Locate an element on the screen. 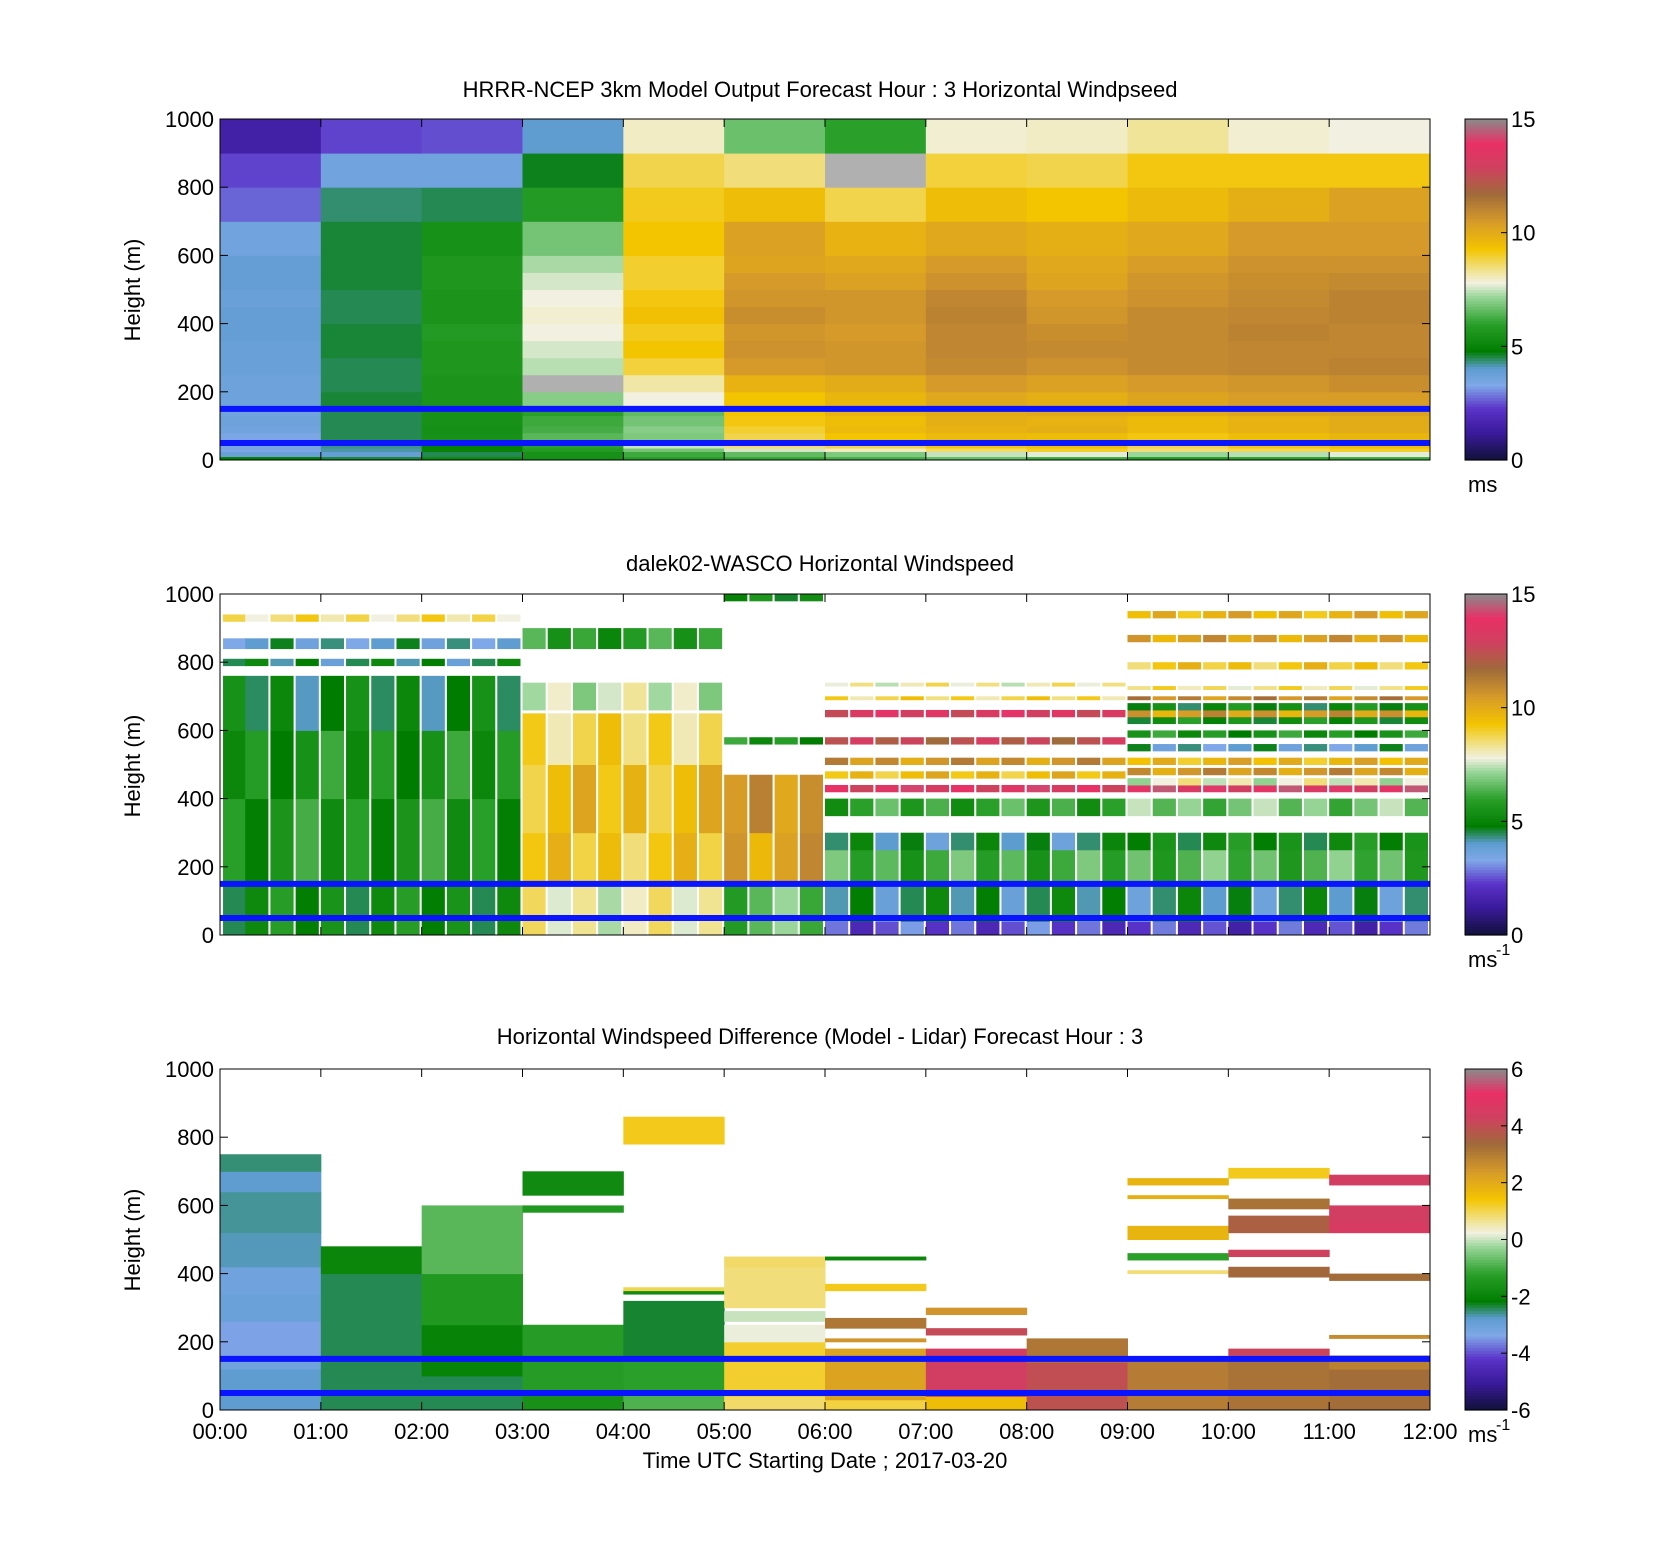  colorbar-tick-label: 2 is located at coordinates (1517, 1183).